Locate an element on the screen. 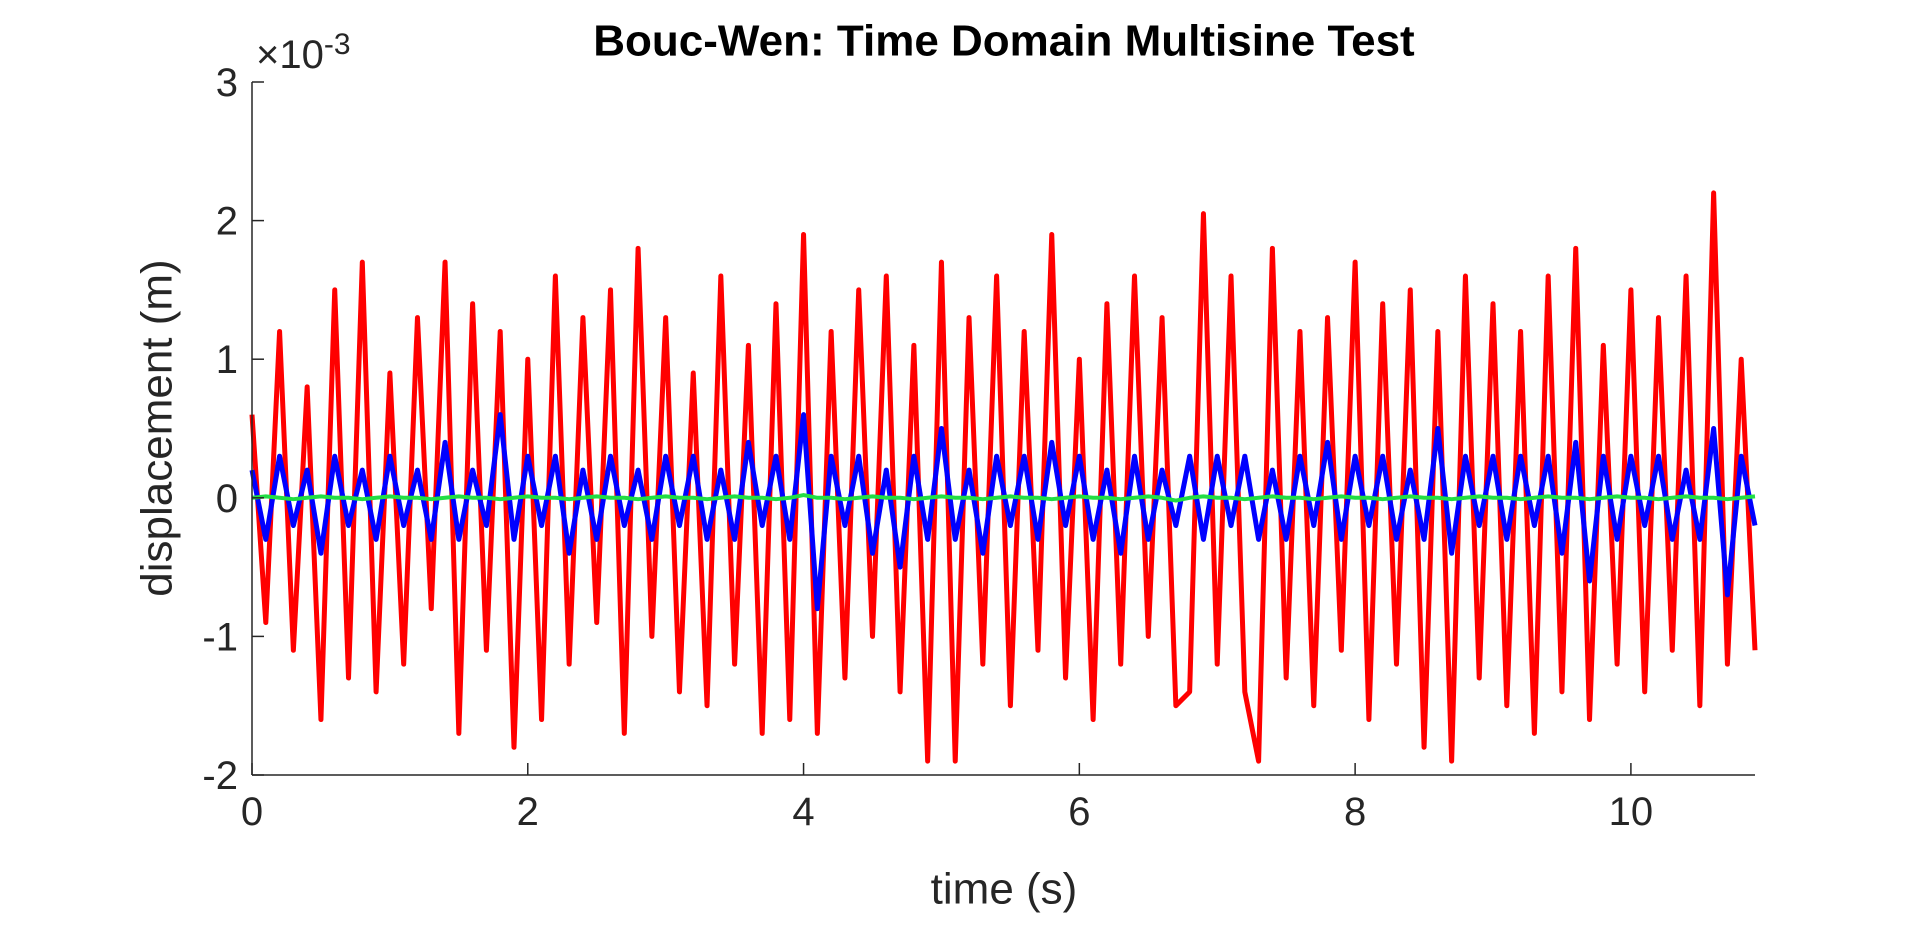 The width and height of the screenshot is (1920, 936). y-tick-label: -1 is located at coordinates (220, 637).